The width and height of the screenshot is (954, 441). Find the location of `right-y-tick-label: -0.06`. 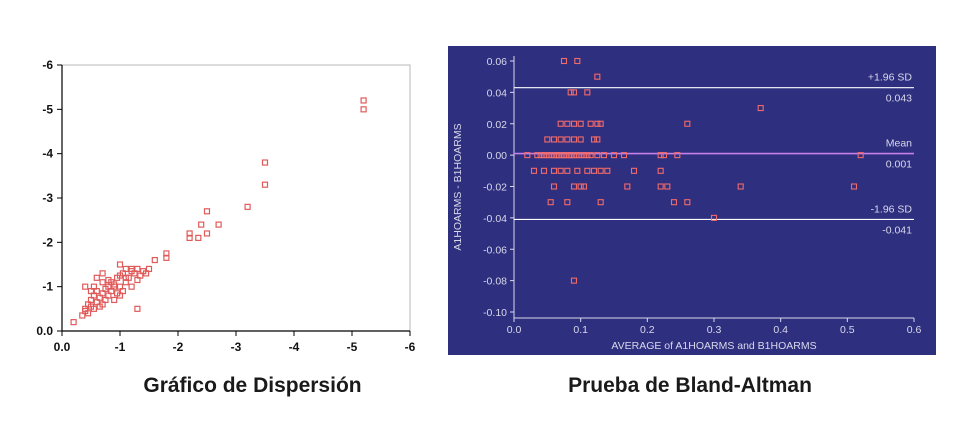

right-y-tick-label: -0.06 is located at coordinates (495, 250).